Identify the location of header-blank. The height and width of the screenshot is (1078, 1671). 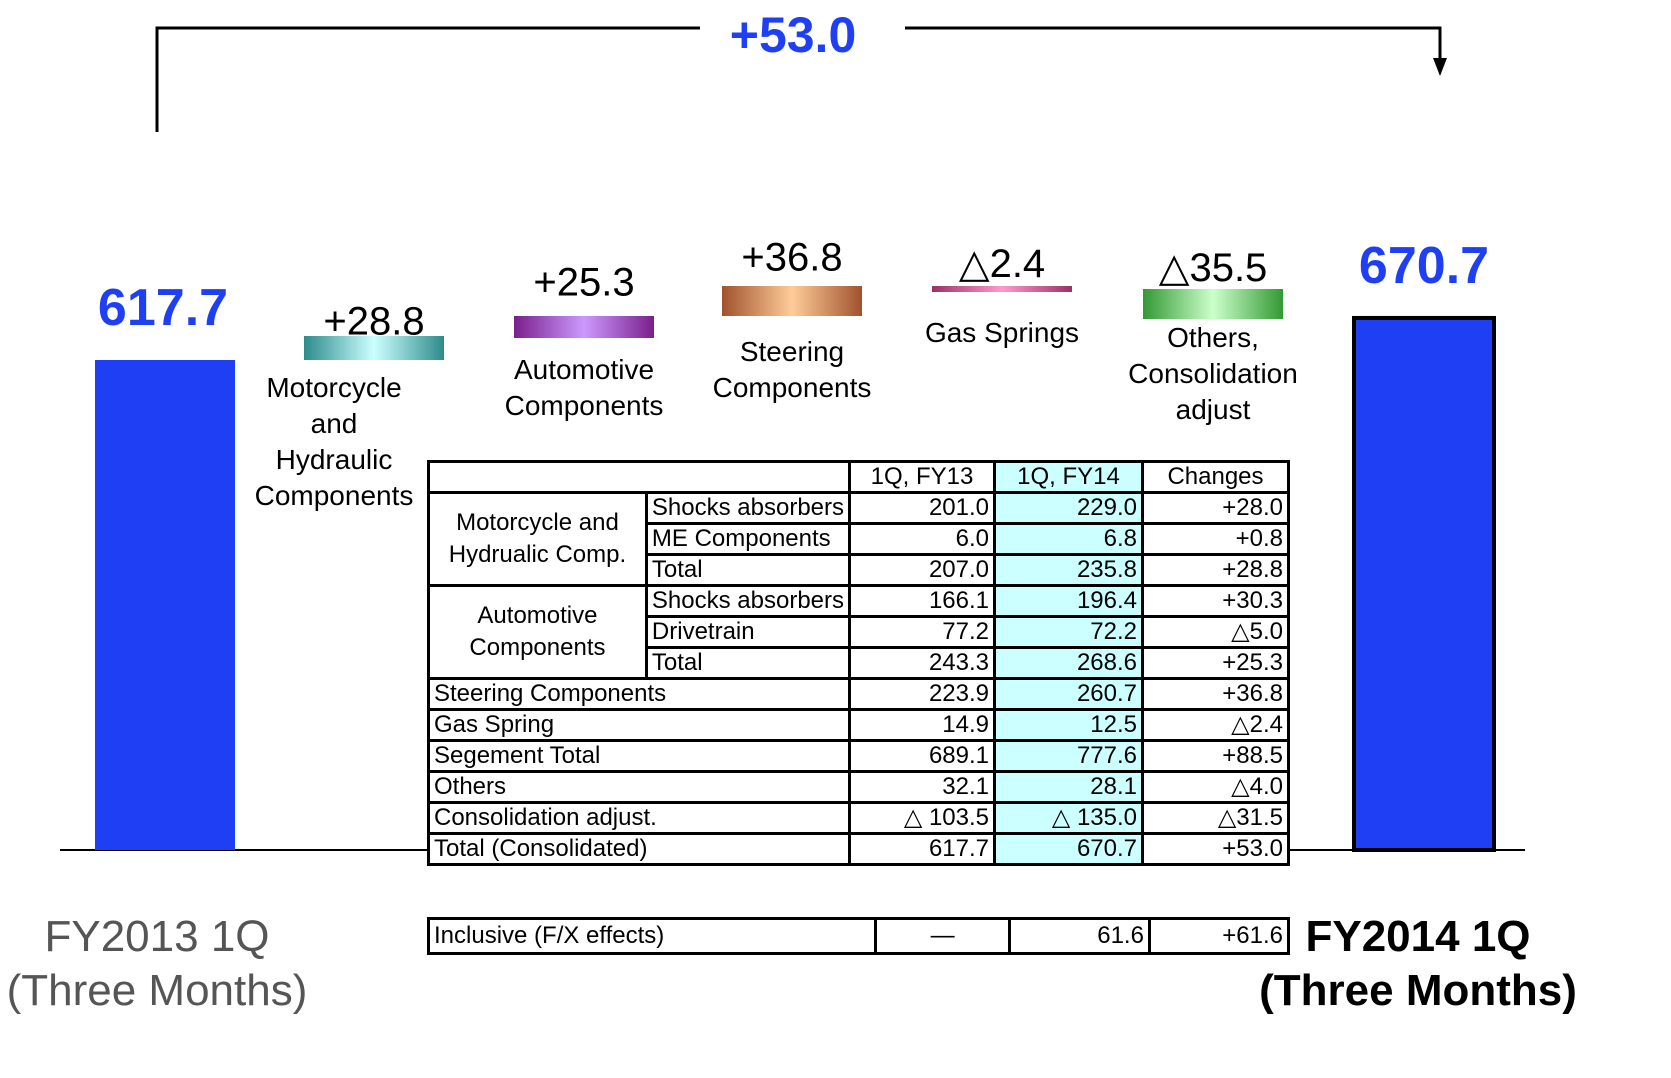
(639, 477).